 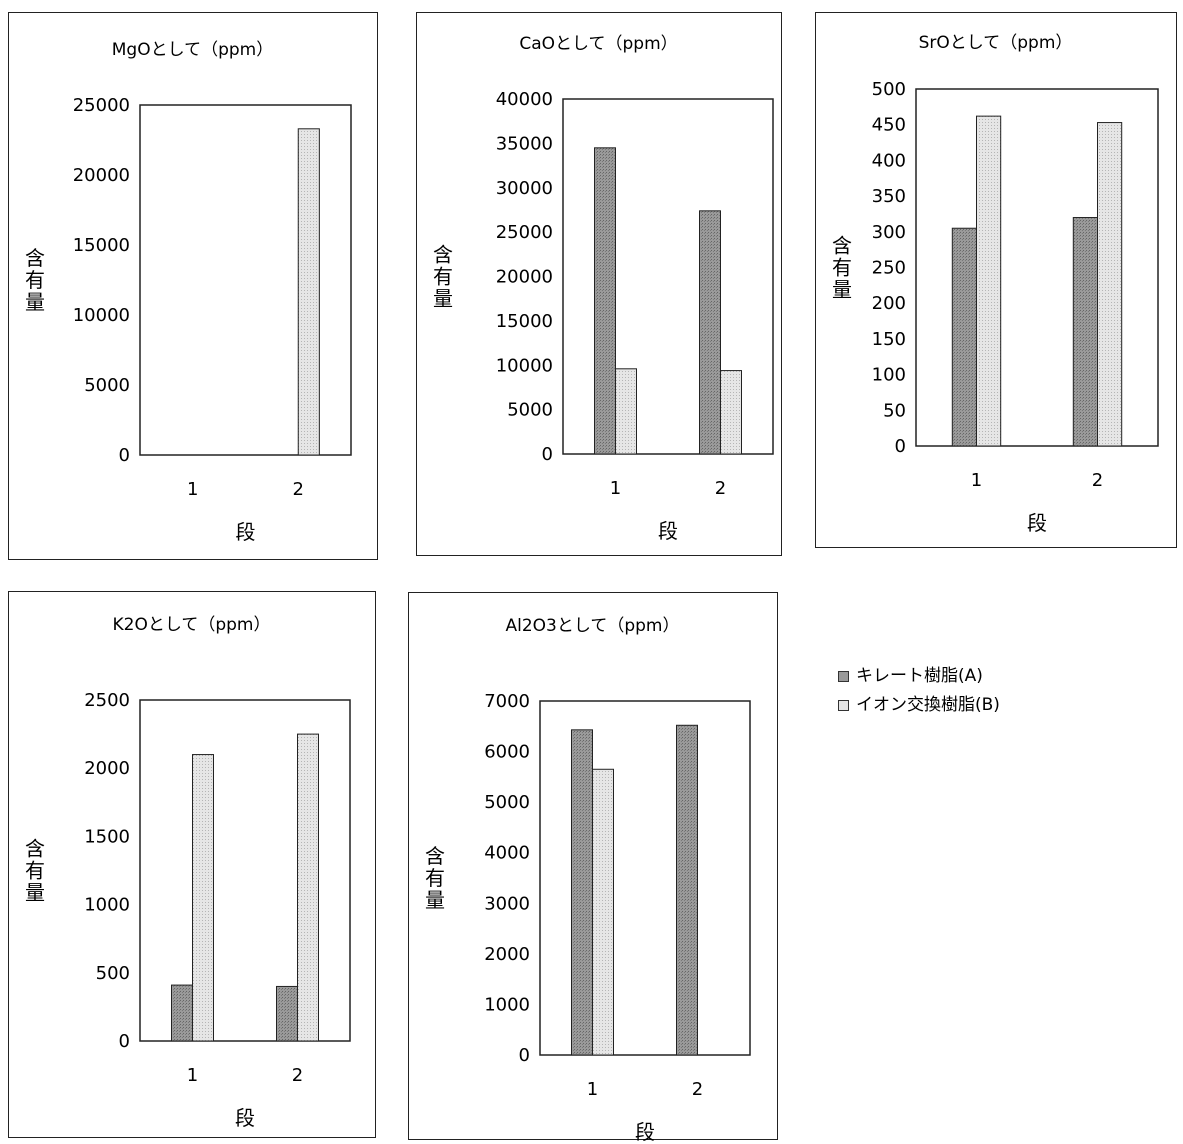 I want to click on legend-item-chelate: キレート樹脂(A), so click(x=919, y=676).